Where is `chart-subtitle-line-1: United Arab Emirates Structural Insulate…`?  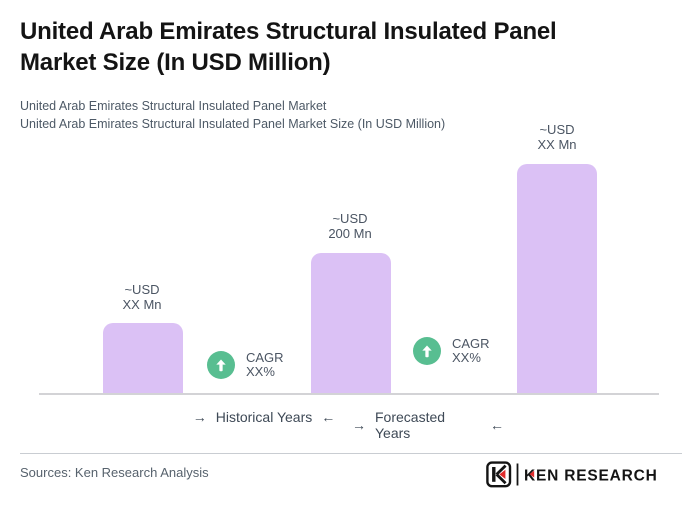 chart-subtitle-line-1: United Arab Emirates Structural Insulate… is located at coordinates (173, 106).